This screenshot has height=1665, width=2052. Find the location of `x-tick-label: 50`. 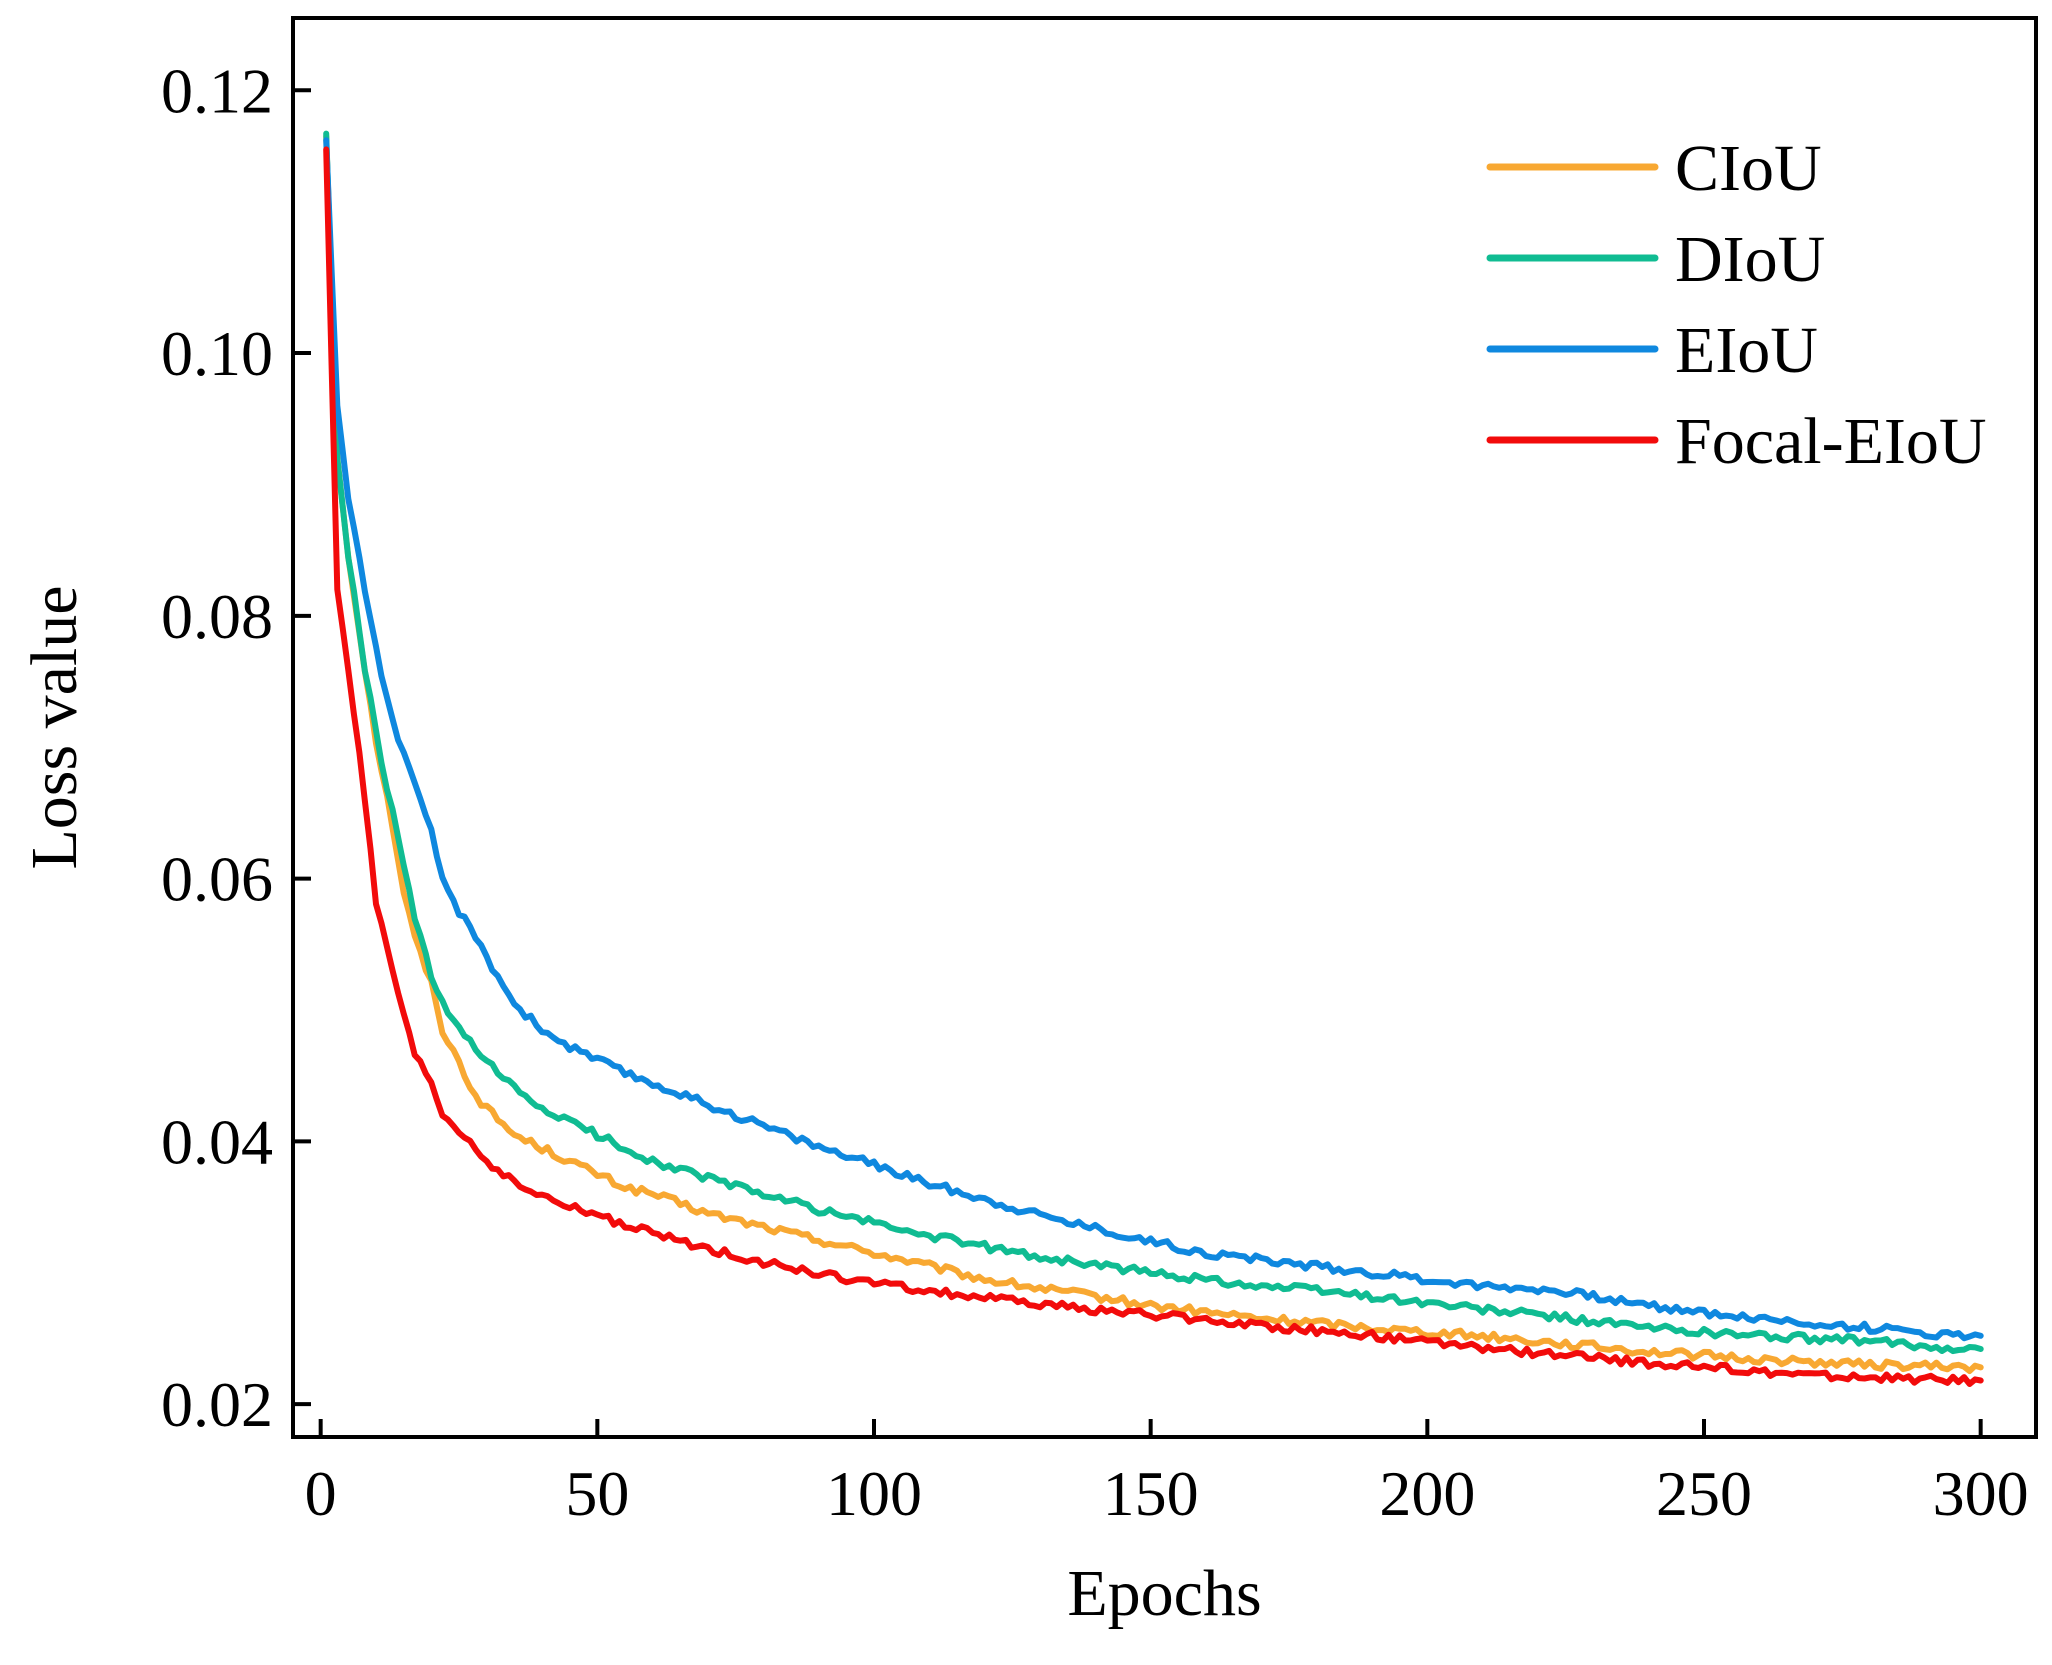

x-tick-label: 50 is located at coordinates (597, 1493).